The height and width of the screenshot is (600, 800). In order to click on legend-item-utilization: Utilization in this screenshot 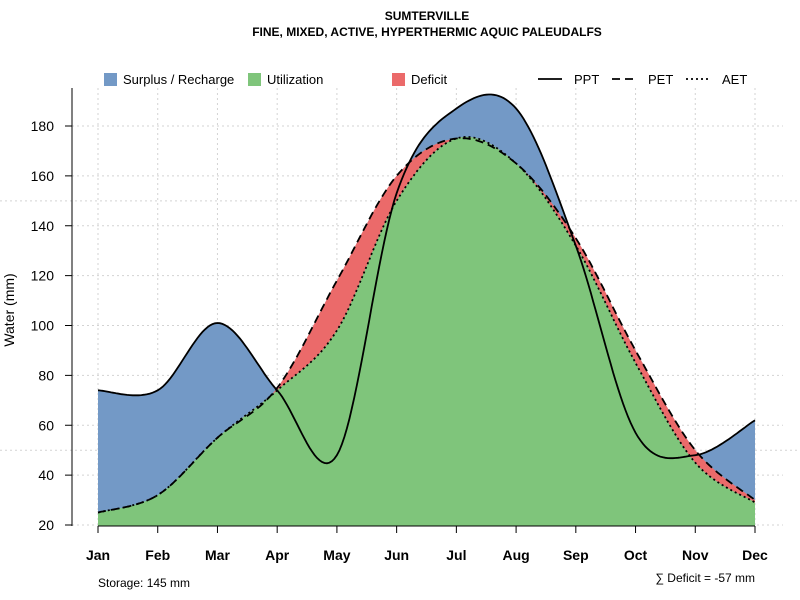, I will do `click(285, 79)`.